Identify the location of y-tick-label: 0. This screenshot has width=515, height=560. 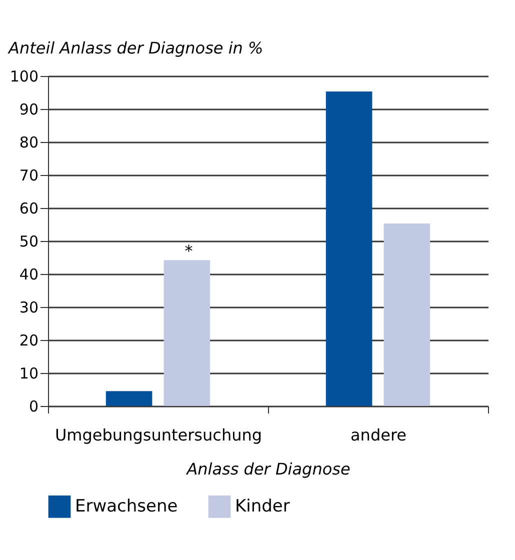
(33, 407).